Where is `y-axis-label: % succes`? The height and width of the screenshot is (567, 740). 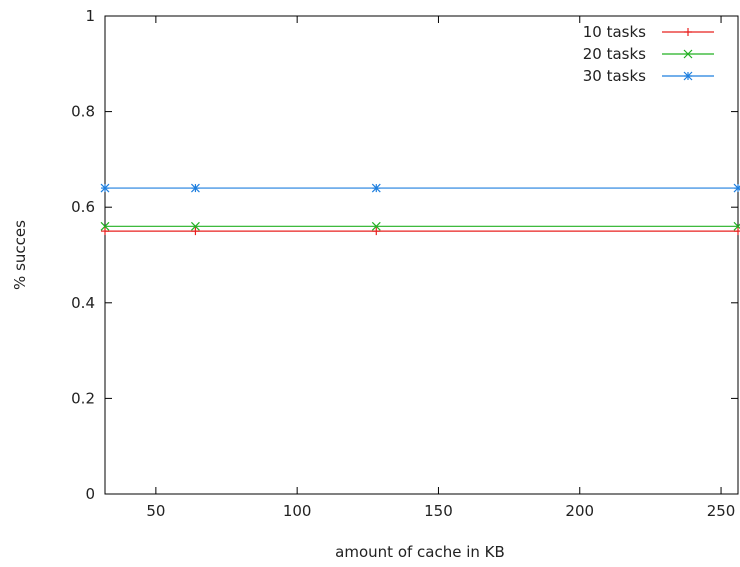
y-axis-label: % succes is located at coordinates (20, 255).